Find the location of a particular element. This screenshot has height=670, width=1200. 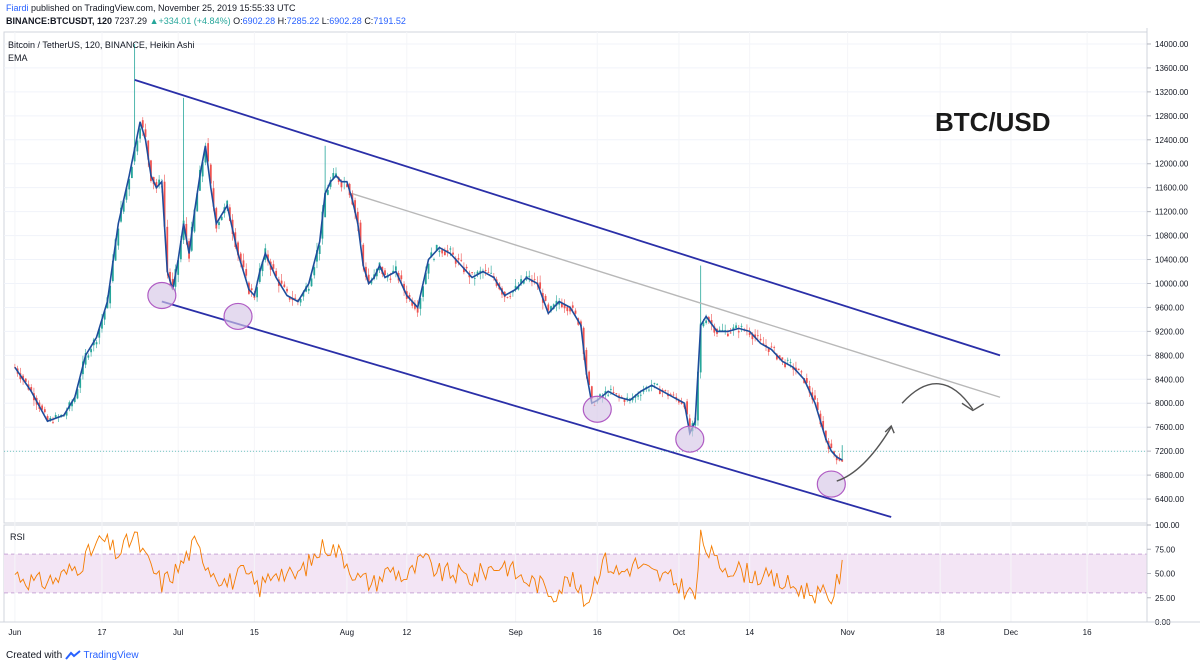

time-axis: Jun 17 Jul 15 Aug 12 Sep 16 Oct 14 Nov 18 Dec 16 is located at coordinates (600, 629).